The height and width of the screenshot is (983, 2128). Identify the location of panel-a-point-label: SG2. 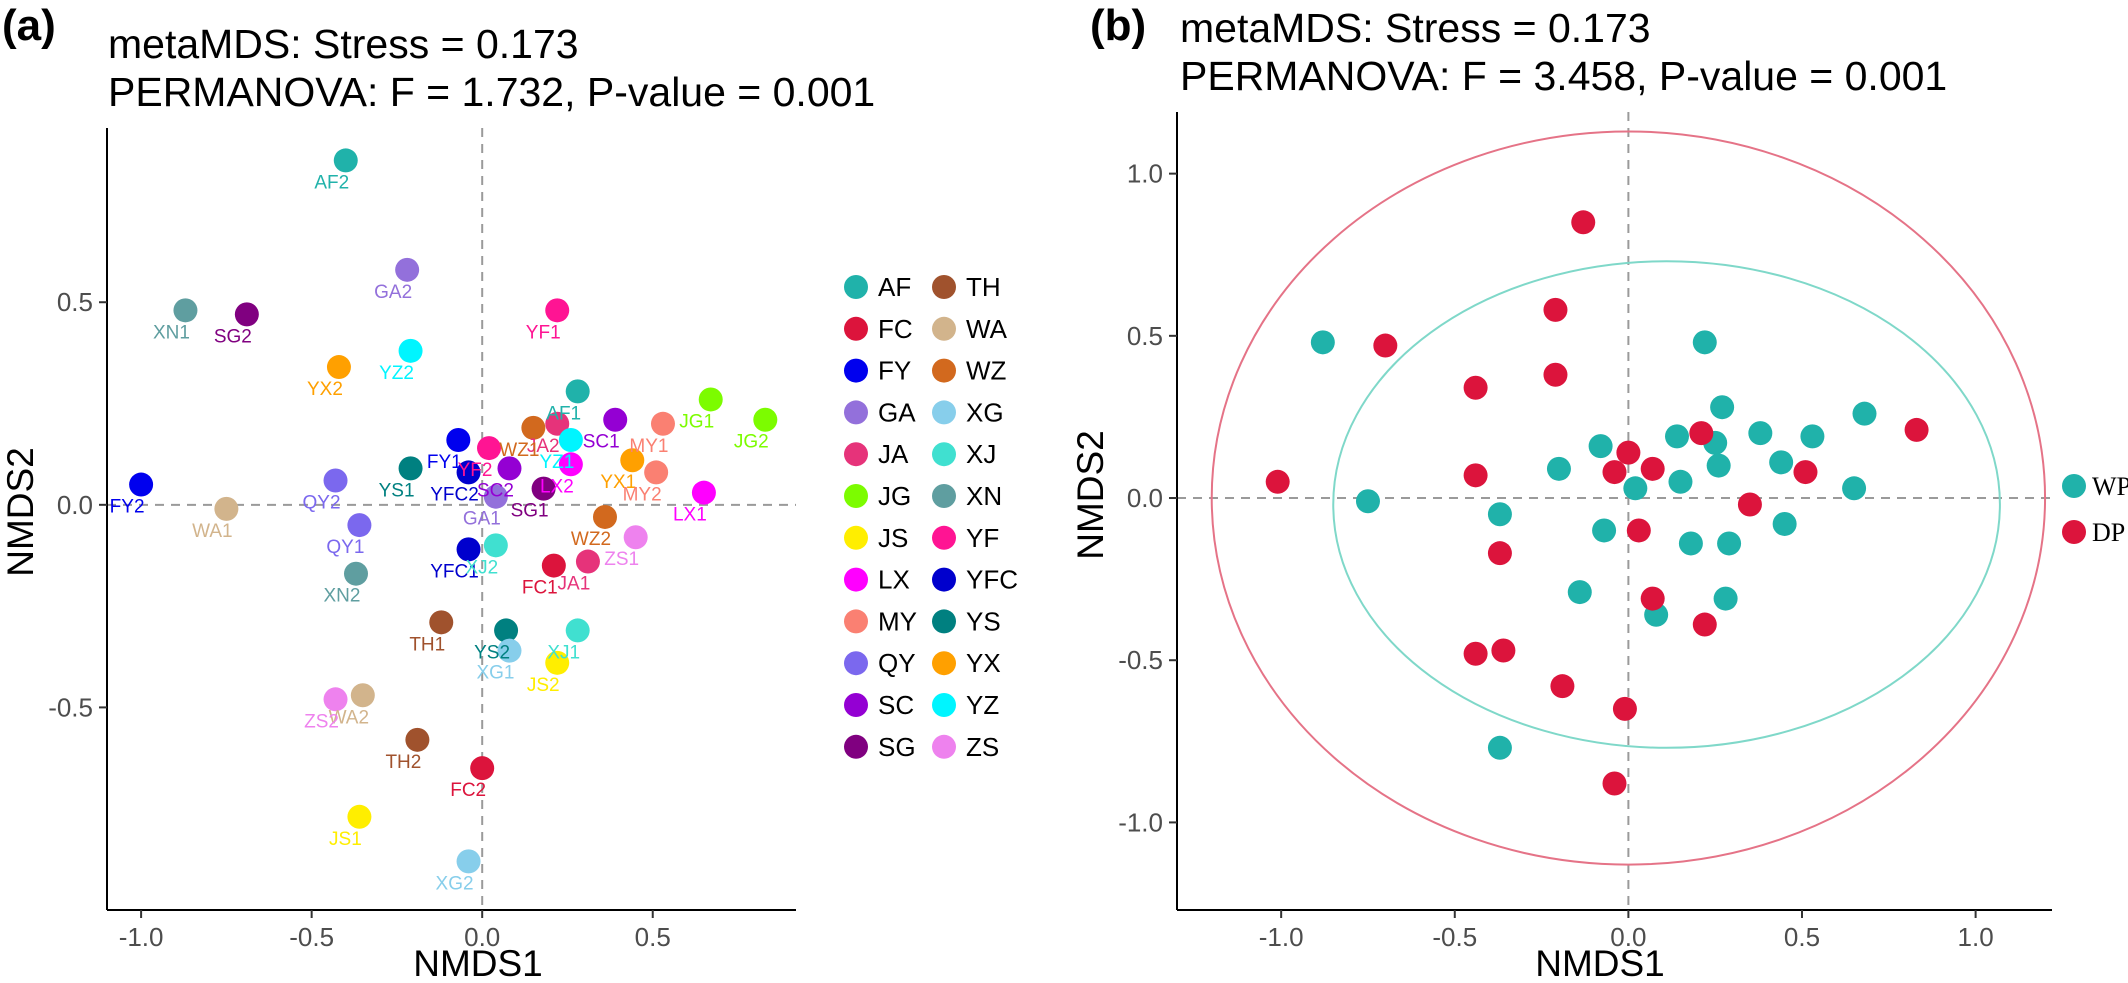
(233, 336).